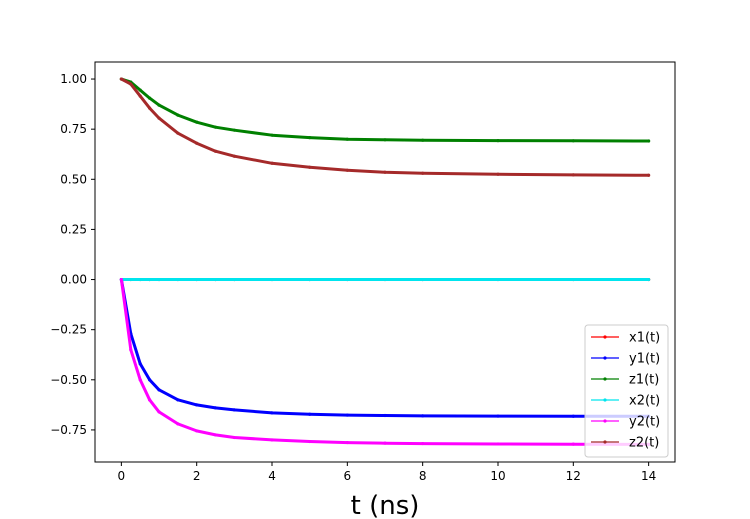 This screenshot has height=519, width=750. Describe the element at coordinates (348, 476) in the screenshot. I see `x-tick-label: 6` at that location.